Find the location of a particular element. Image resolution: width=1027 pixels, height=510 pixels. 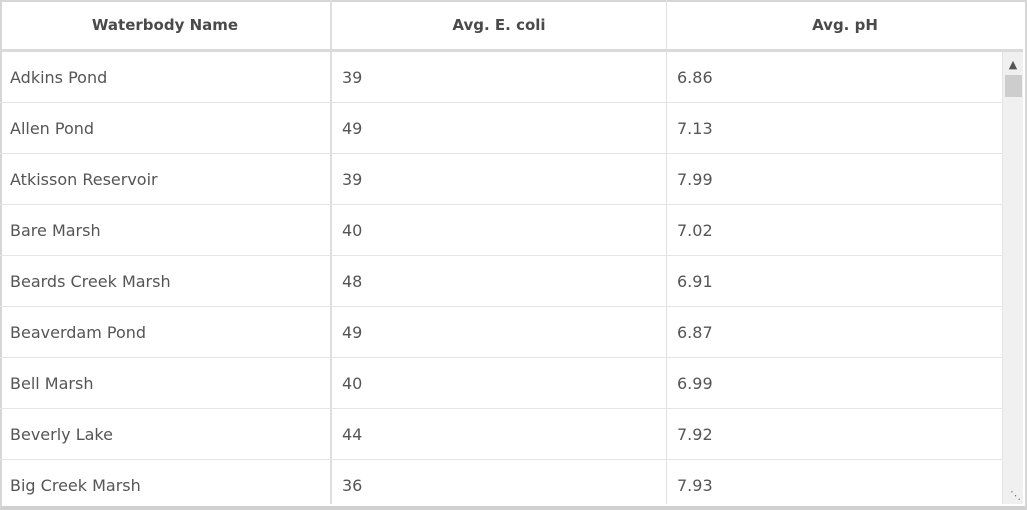

chevron-up-icon: ▲ is located at coordinates (1013, 64).